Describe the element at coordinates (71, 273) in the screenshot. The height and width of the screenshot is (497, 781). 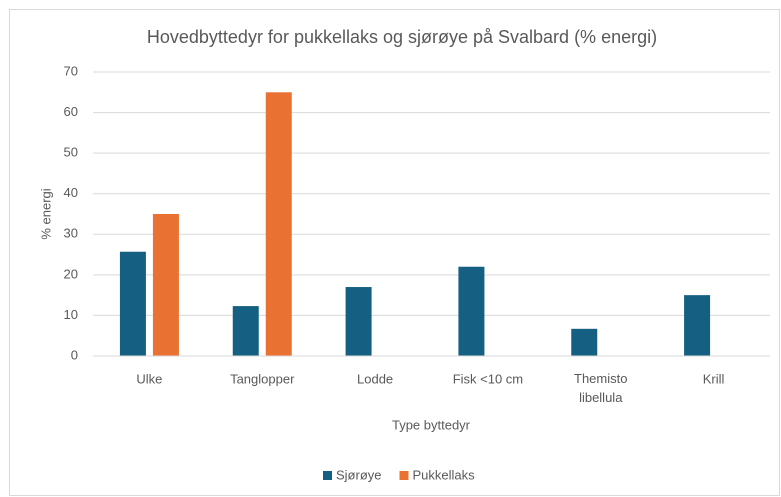
I see `y-tick-label: 20` at that location.